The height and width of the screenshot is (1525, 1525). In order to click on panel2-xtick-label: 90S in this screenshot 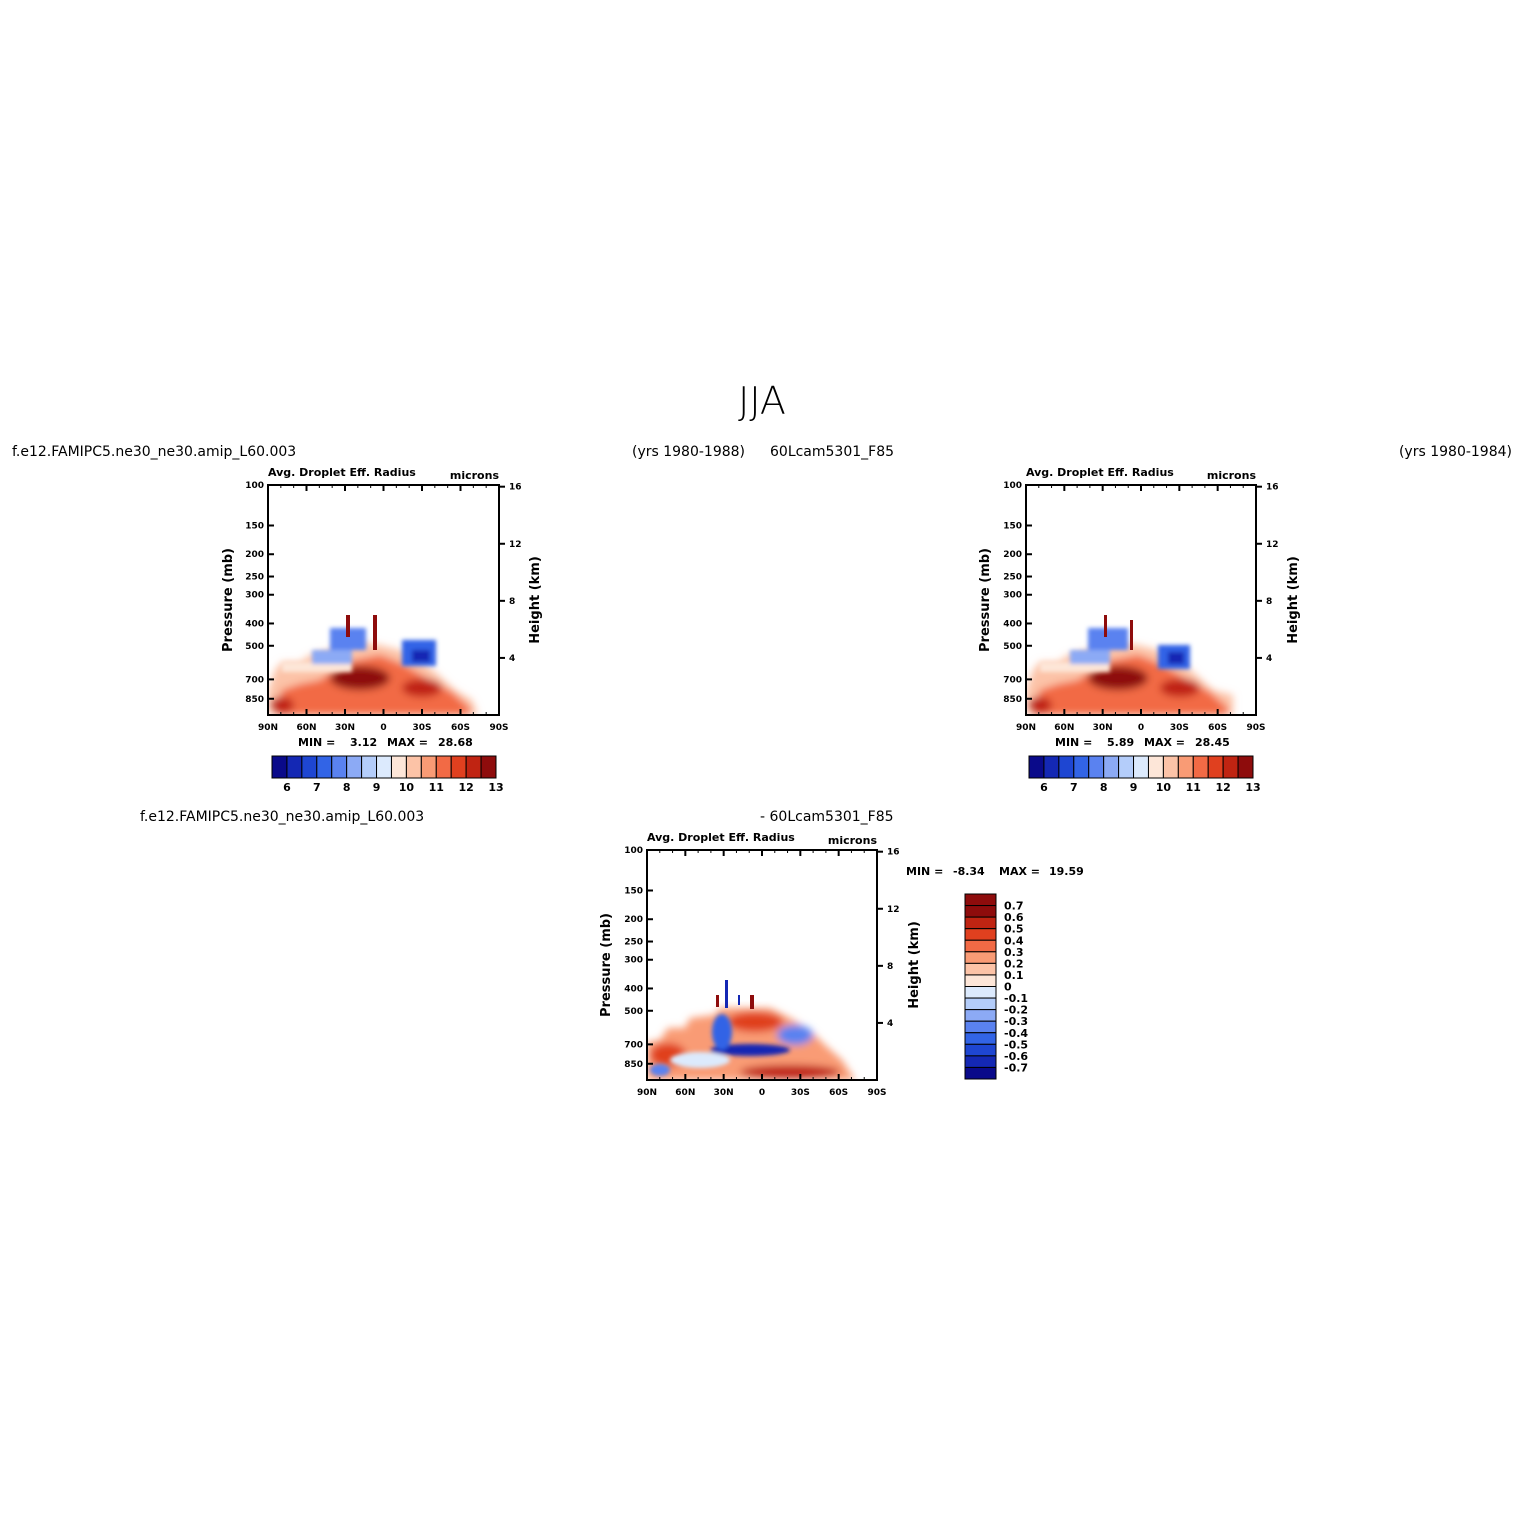, I will do `click(1255, 728)`.